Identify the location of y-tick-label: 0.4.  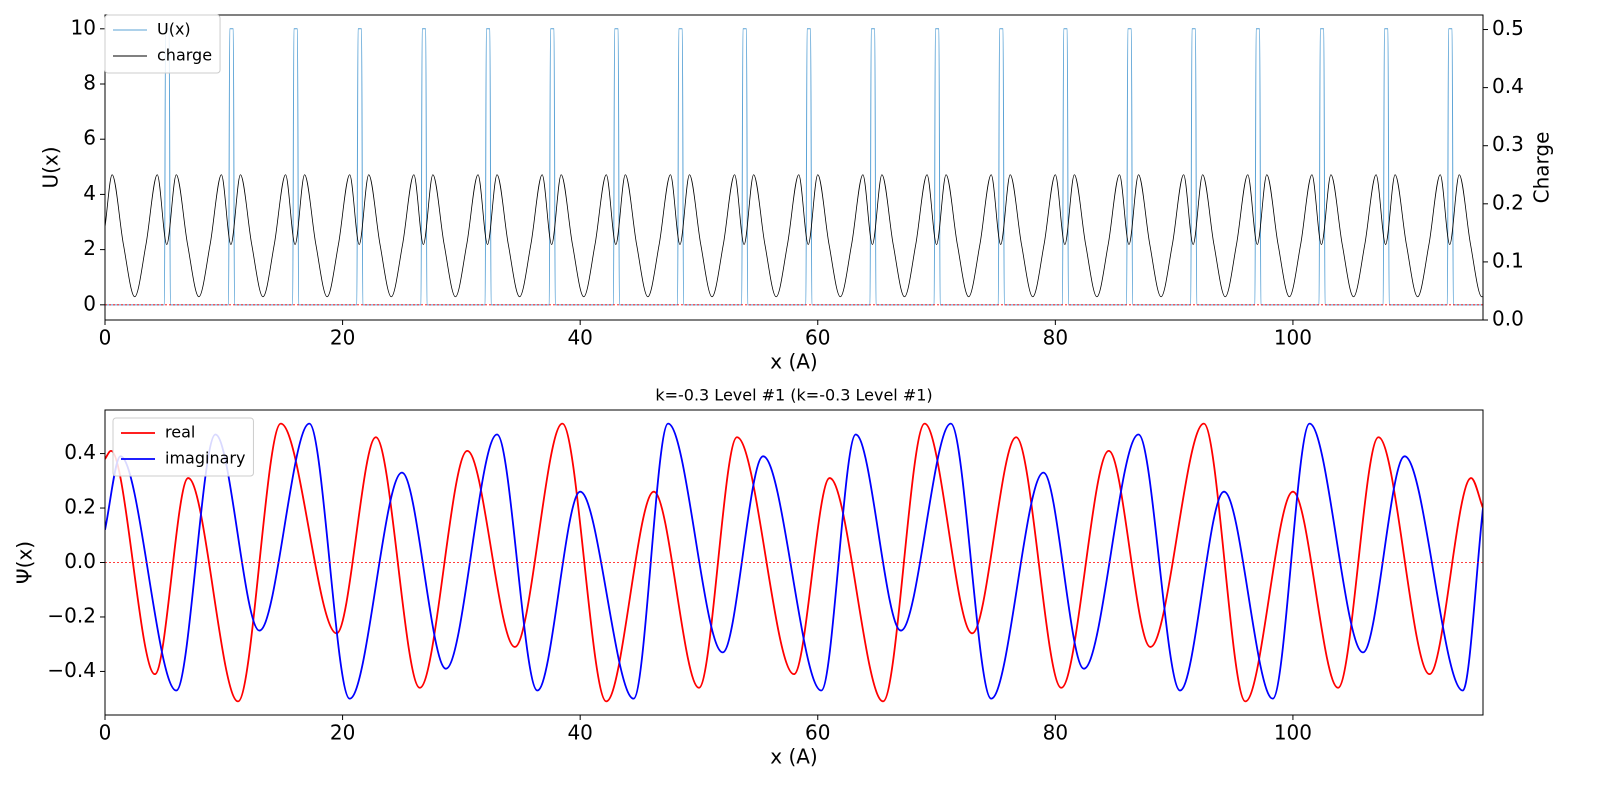
(80, 452).